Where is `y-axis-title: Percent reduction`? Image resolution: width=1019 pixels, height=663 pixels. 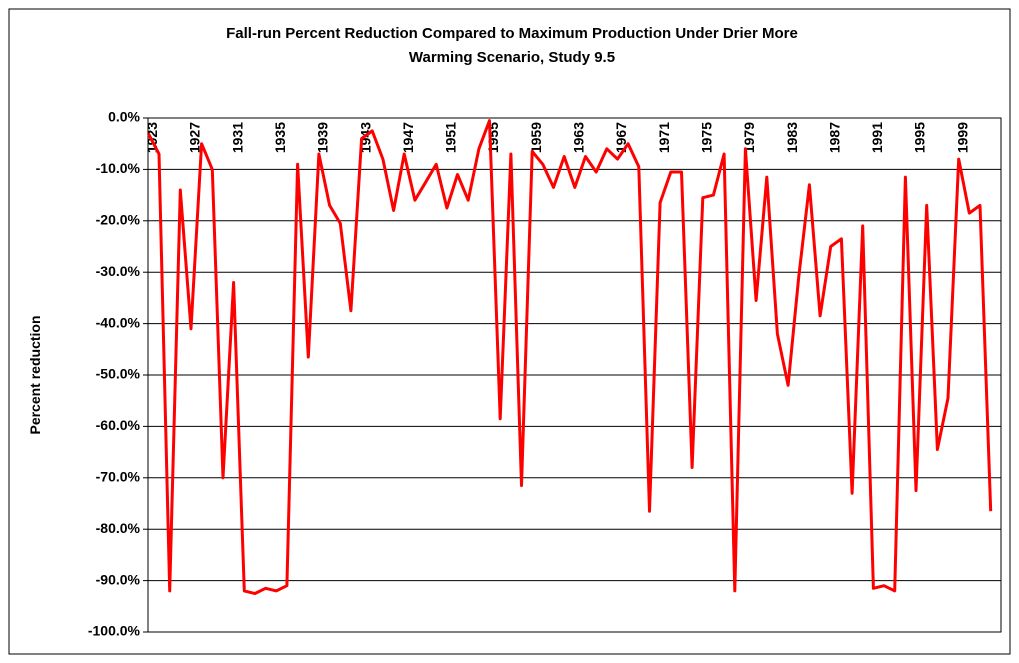 y-axis-title: Percent reduction is located at coordinates (35, 374).